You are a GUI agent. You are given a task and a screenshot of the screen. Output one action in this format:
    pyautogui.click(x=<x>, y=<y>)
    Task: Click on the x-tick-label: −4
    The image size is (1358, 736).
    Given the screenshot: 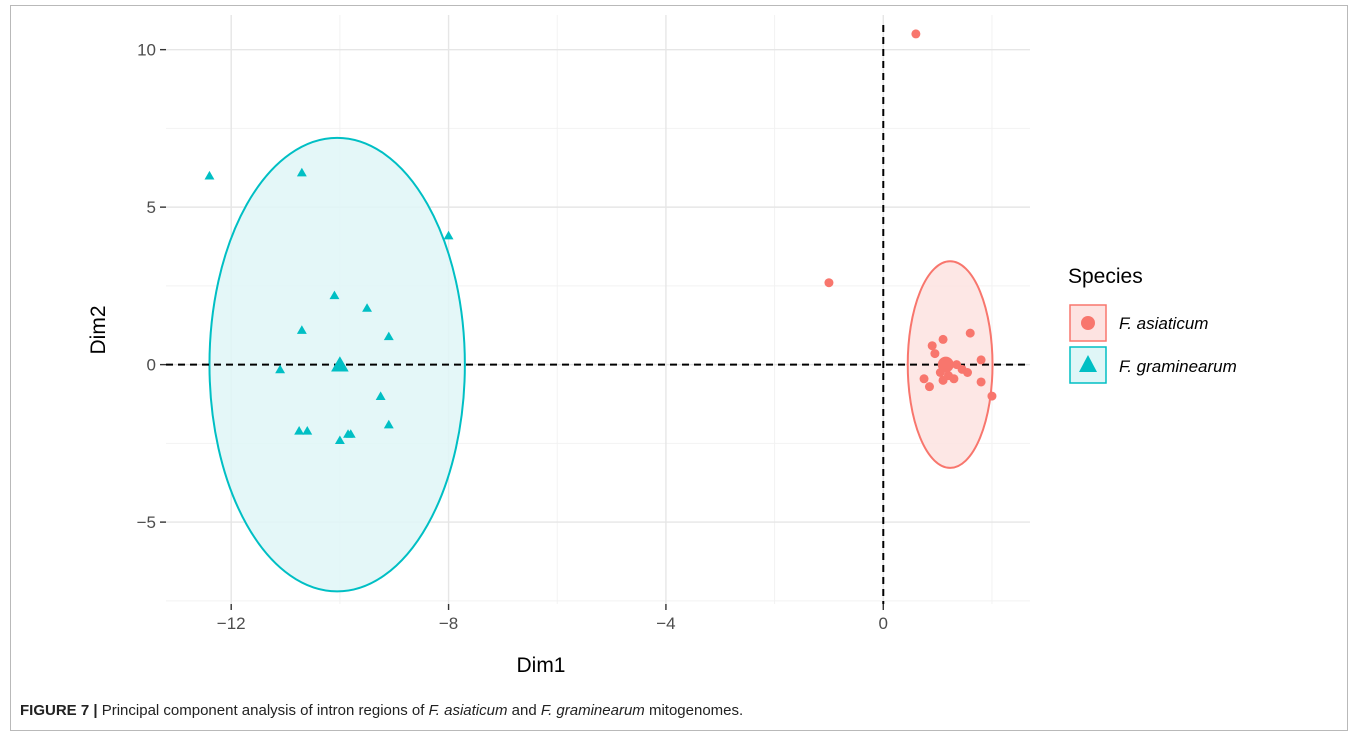 What is the action you would take?
    pyautogui.click(x=665, y=623)
    